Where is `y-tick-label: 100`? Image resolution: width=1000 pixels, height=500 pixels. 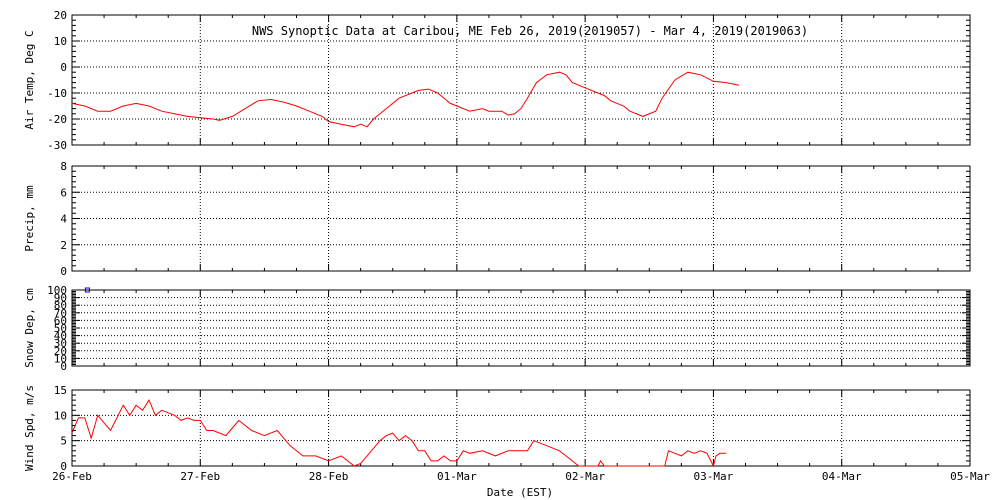 y-tick-label: 100 is located at coordinates (57, 290).